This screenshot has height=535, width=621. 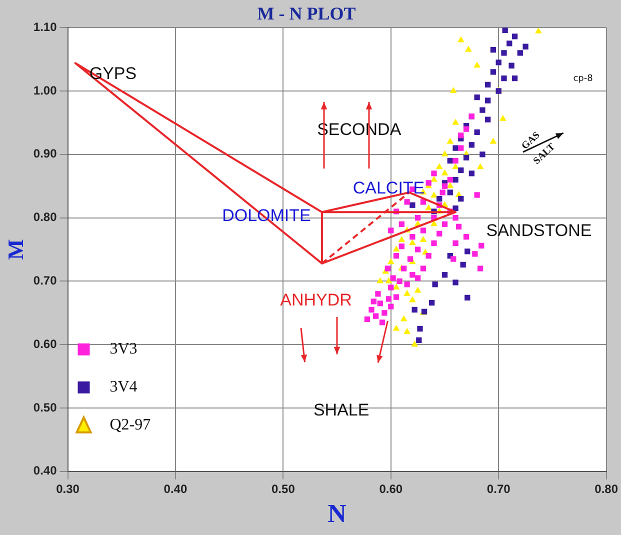 What do you see at coordinates (45, 281) in the screenshot?
I see `y-tick-label: 0.70` at bounding box center [45, 281].